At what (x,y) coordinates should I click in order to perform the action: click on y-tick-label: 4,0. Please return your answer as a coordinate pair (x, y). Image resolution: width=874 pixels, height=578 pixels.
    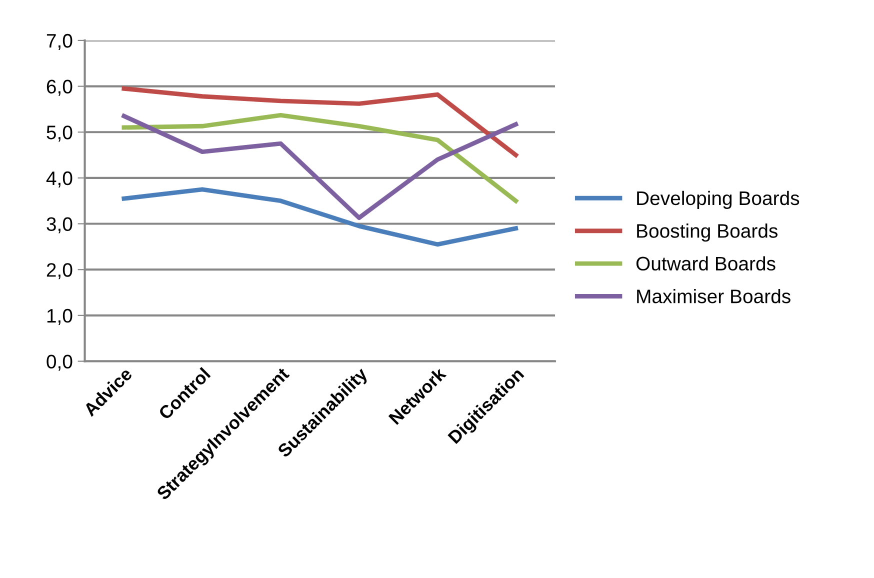
    Looking at the image, I should click on (59, 179).